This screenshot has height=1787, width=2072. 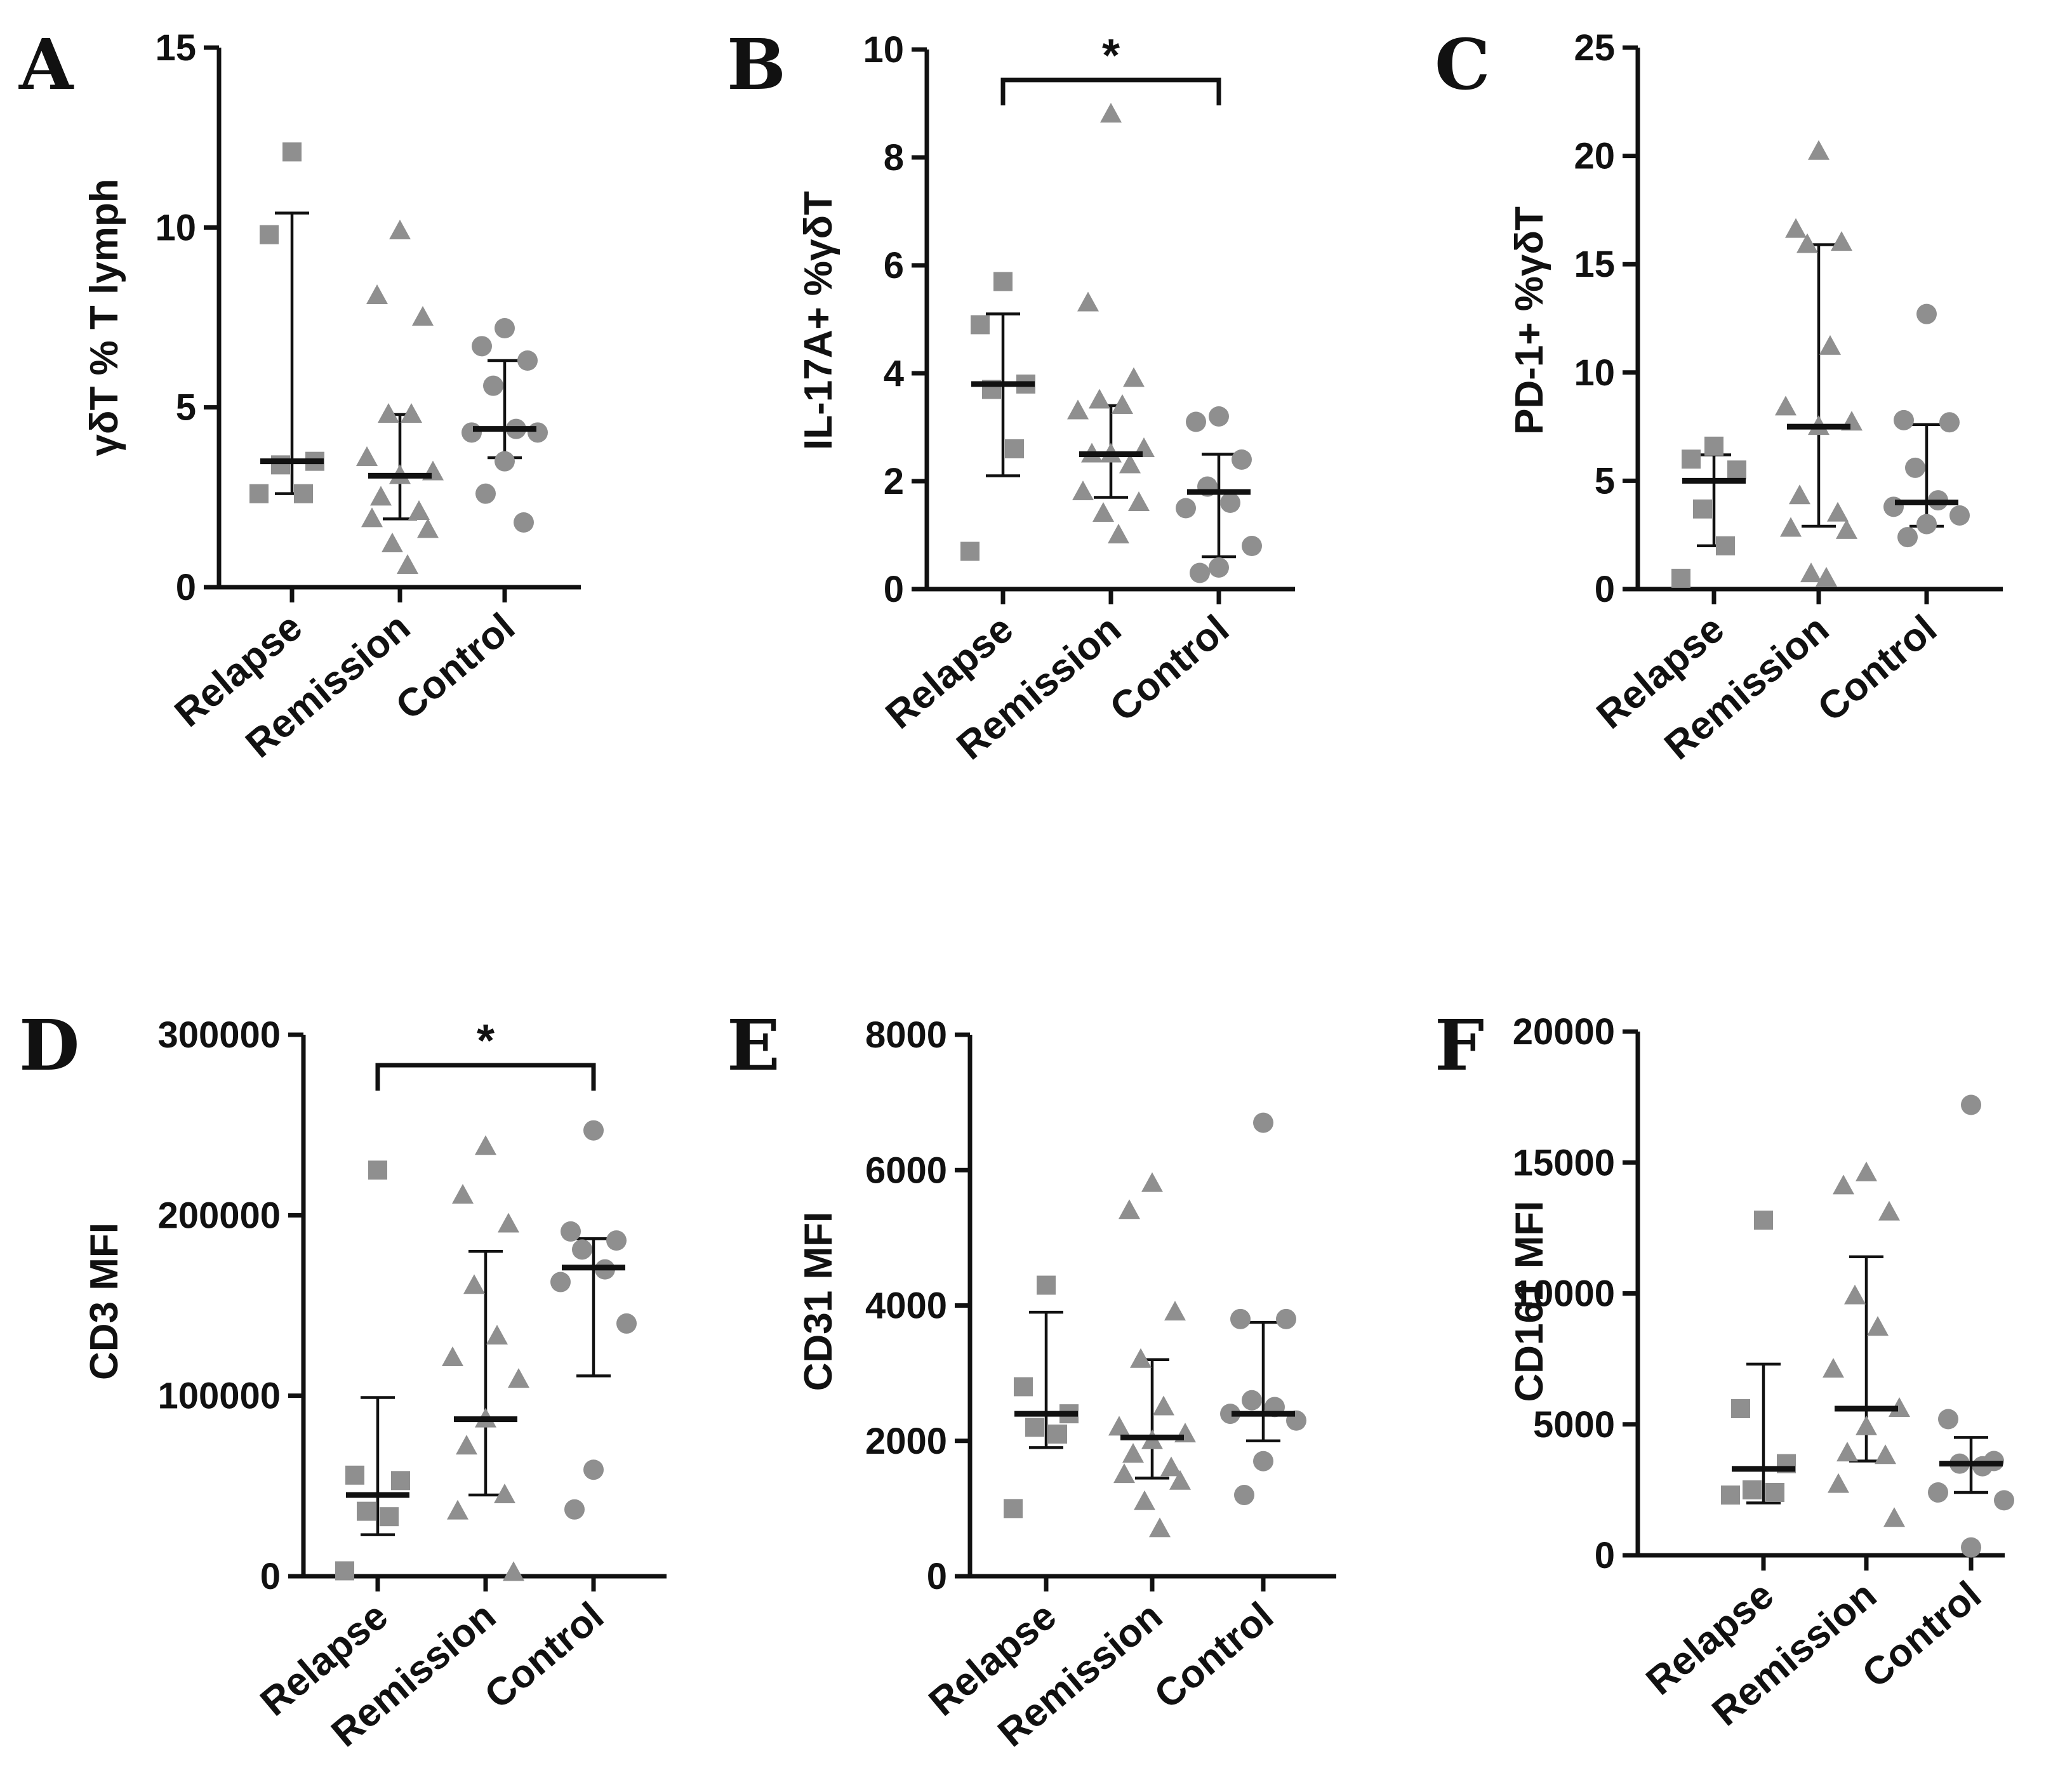 What do you see at coordinates (1564, 1162) in the screenshot?
I see `y-tick-label-f: 15000` at bounding box center [1564, 1162].